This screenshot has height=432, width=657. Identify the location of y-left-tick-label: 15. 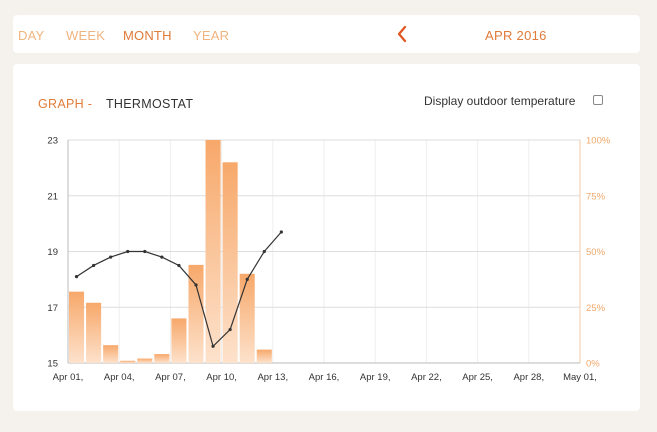
(52, 364).